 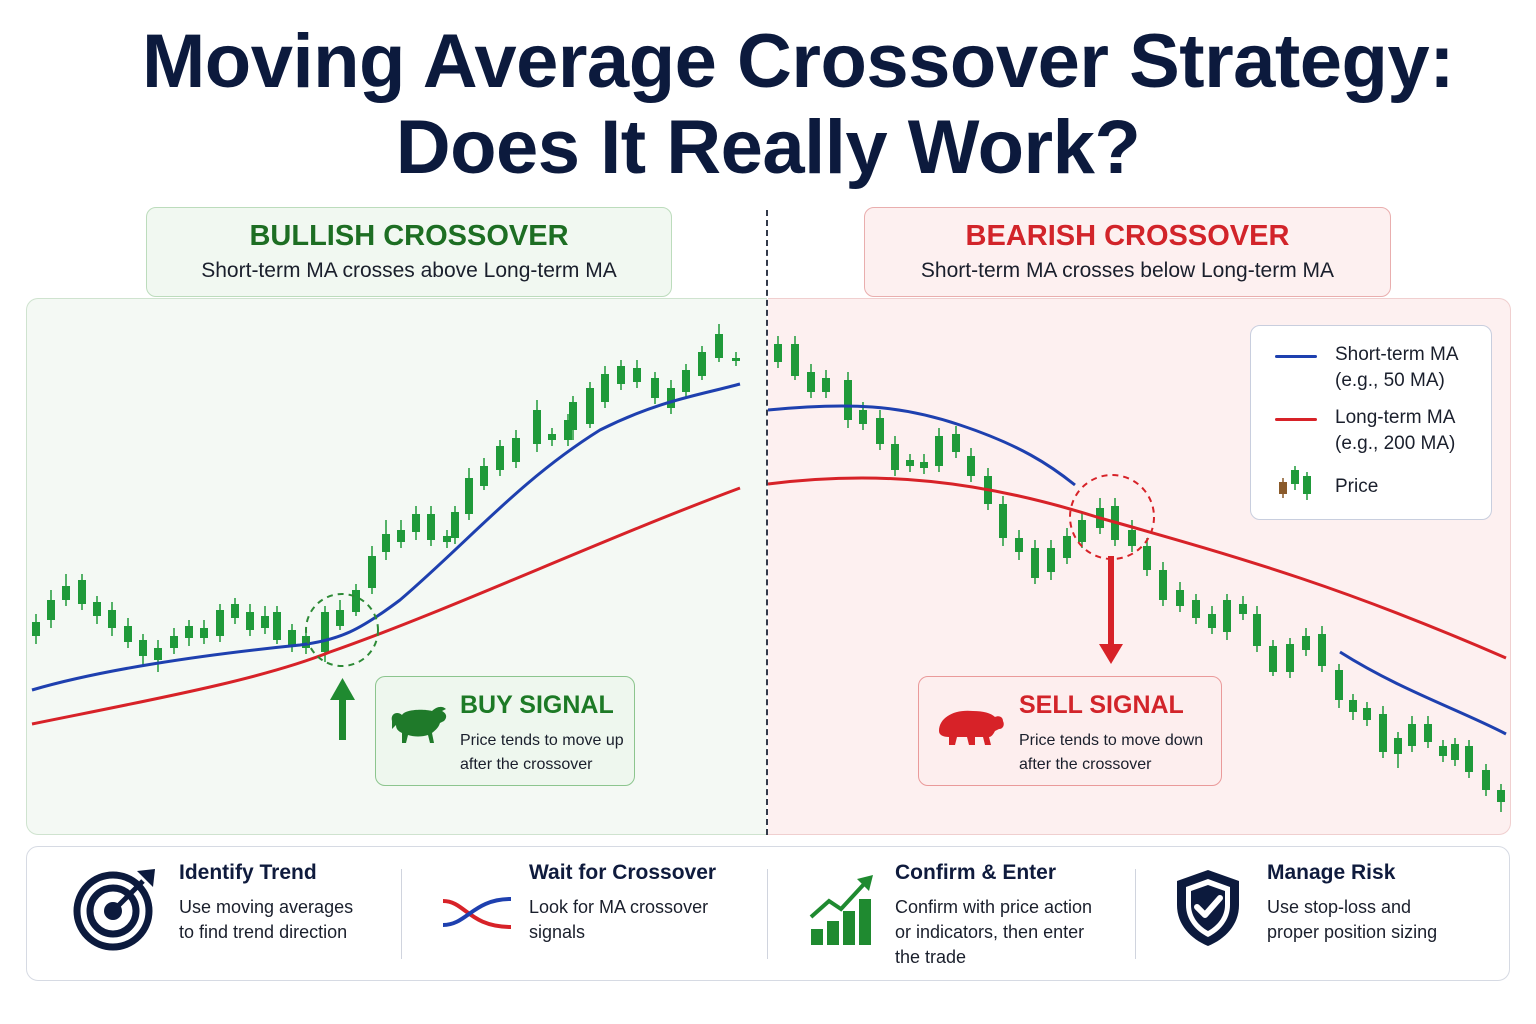 What do you see at coordinates (1352, 932) in the screenshot?
I see `step-4-line-2: proper position sizing` at bounding box center [1352, 932].